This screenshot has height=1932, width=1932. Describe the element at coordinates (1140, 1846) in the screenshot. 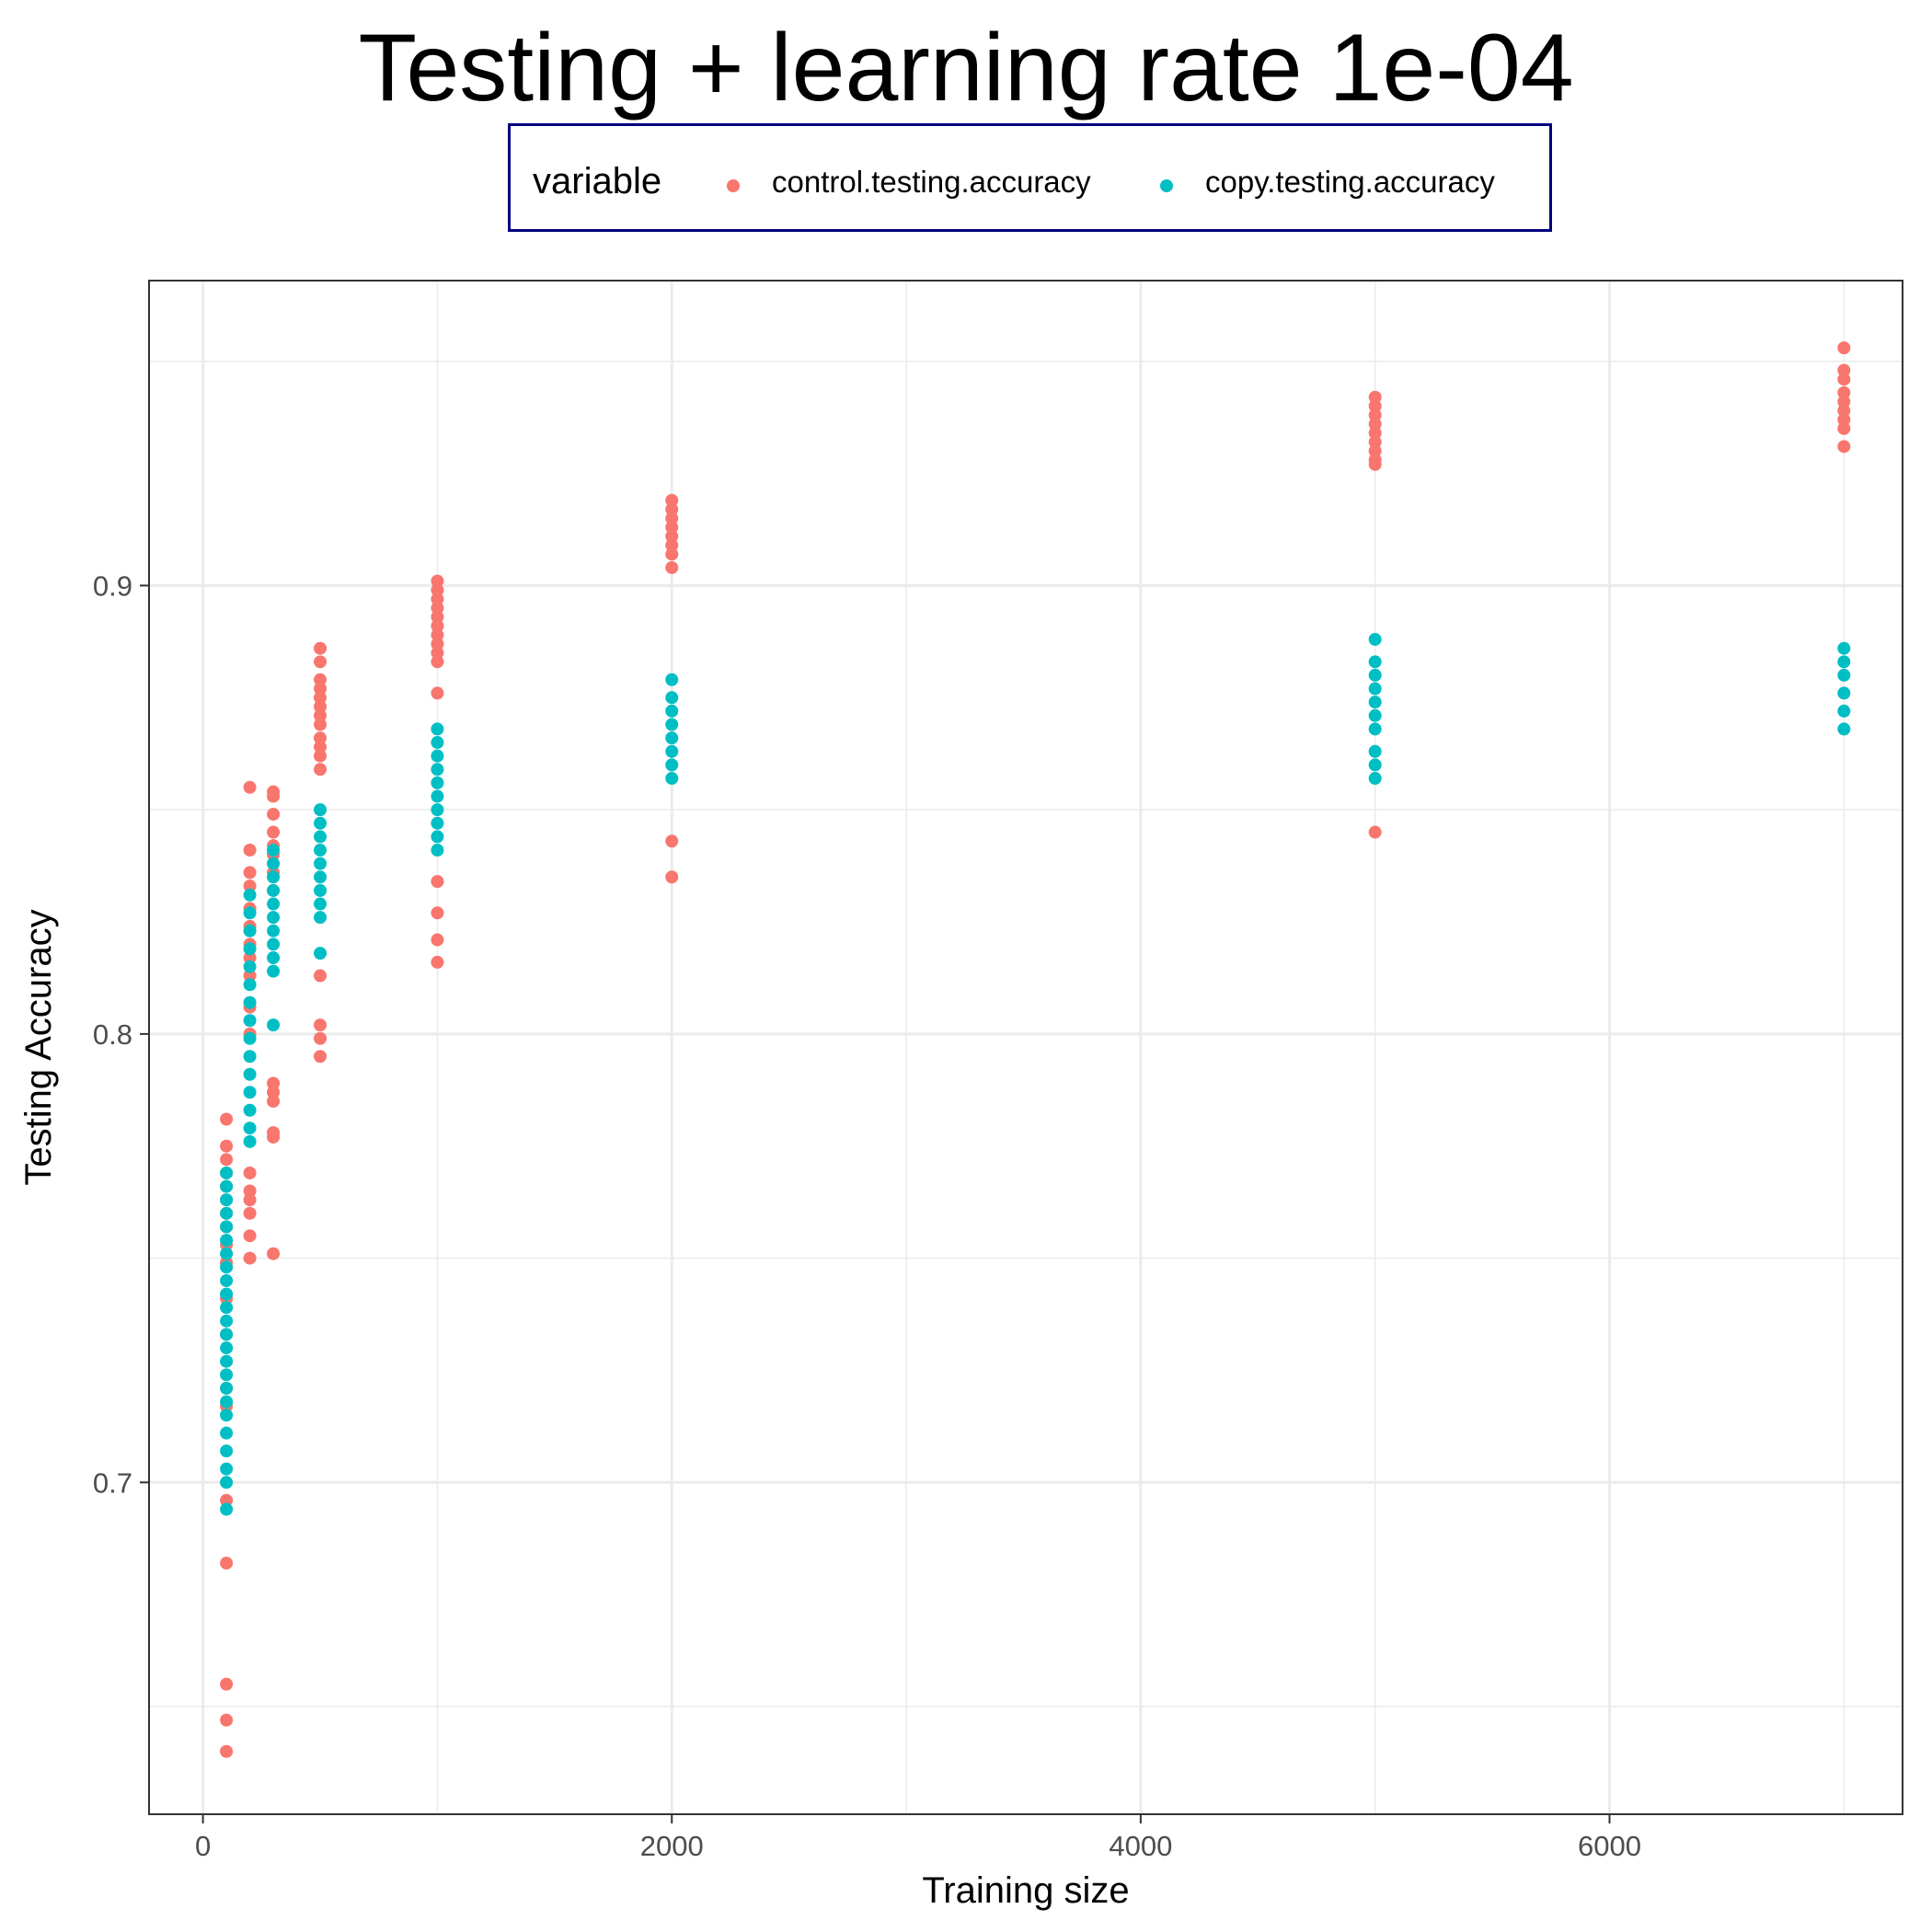

I see `x-tick-label: 4000` at that location.